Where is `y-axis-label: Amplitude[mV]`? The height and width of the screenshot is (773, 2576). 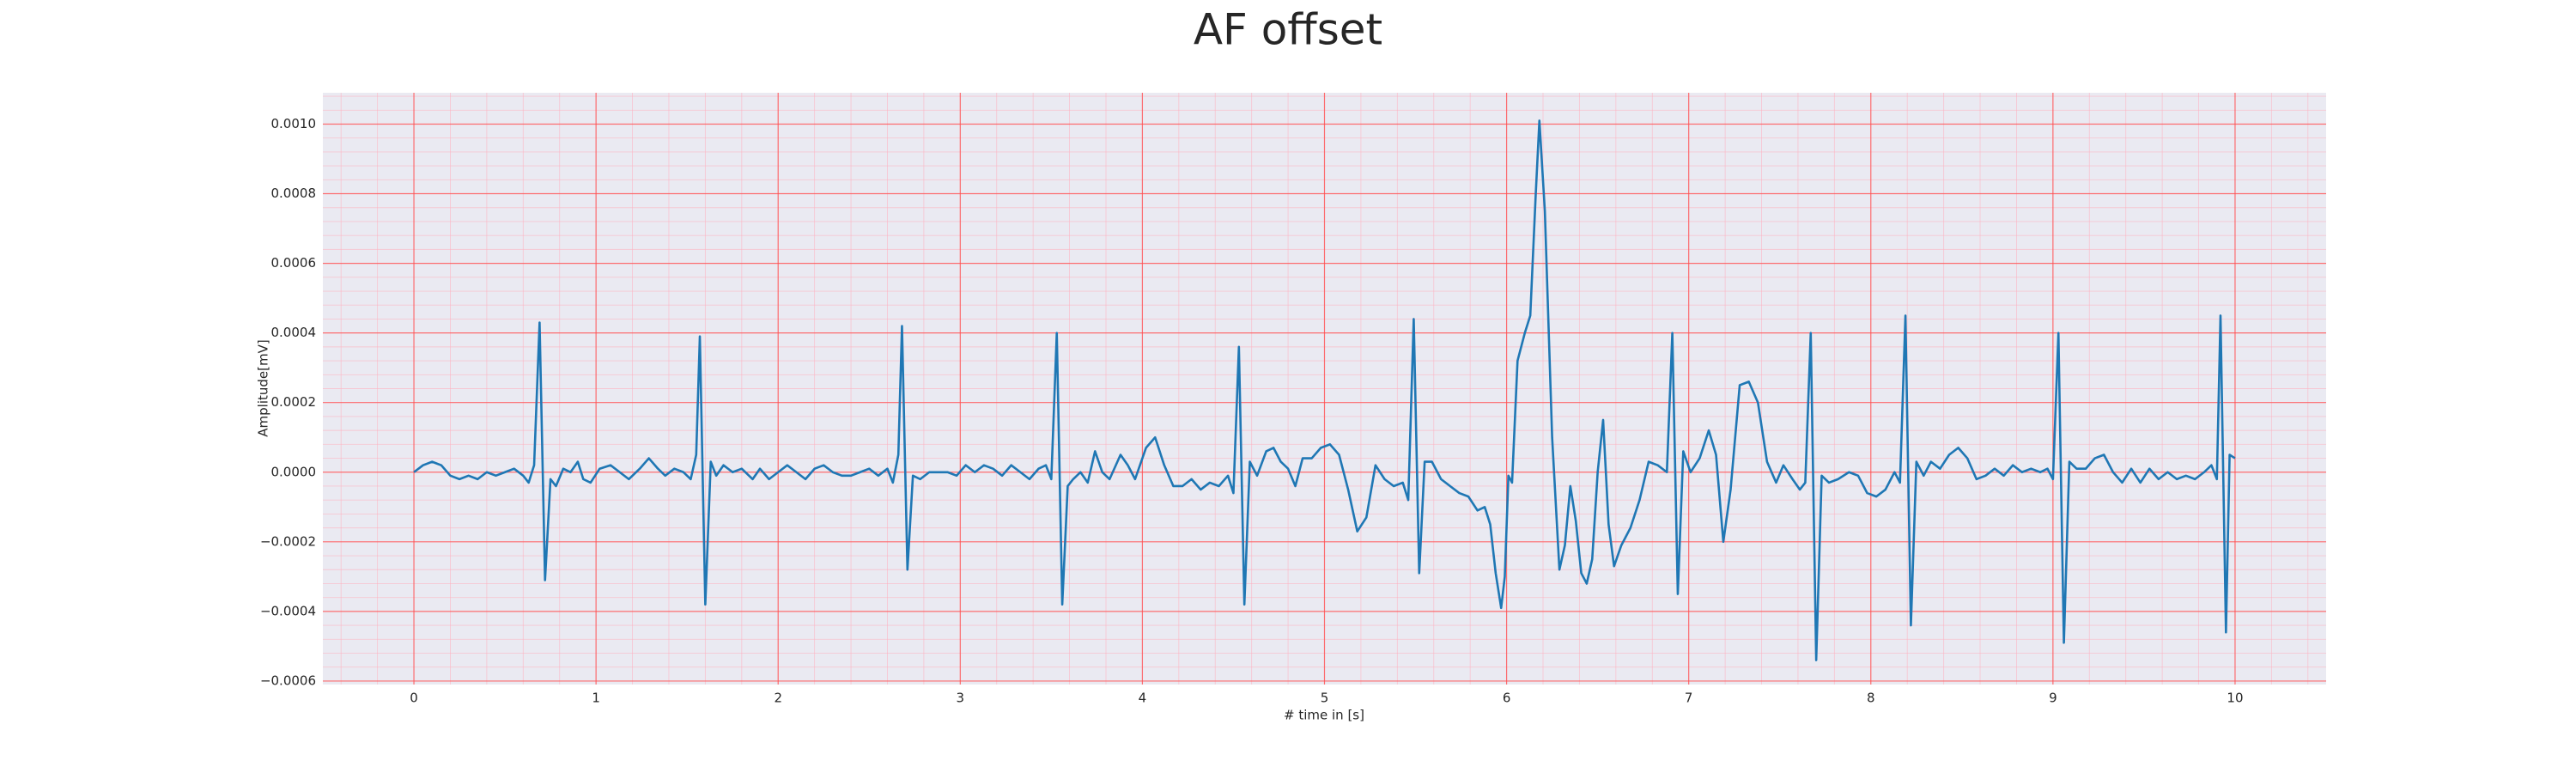 y-axis-label: Amplitude[mV] is located at coordinates (263, 387).